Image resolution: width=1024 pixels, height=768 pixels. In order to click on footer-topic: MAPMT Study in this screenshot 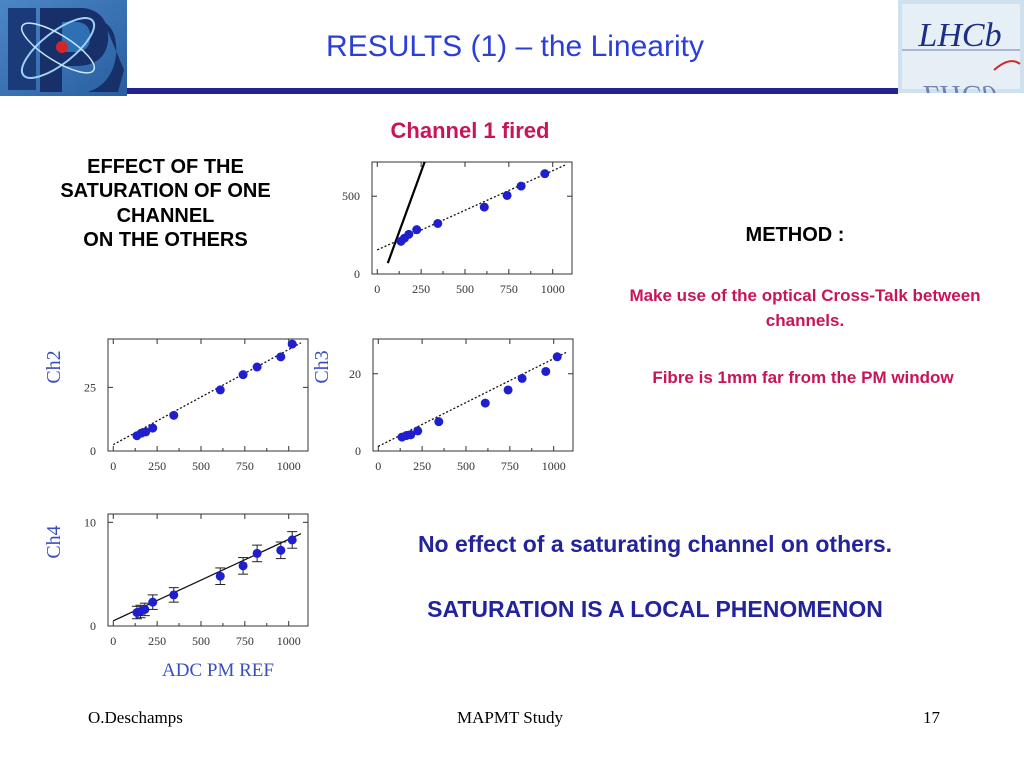, I will do `click(510, 717)`.